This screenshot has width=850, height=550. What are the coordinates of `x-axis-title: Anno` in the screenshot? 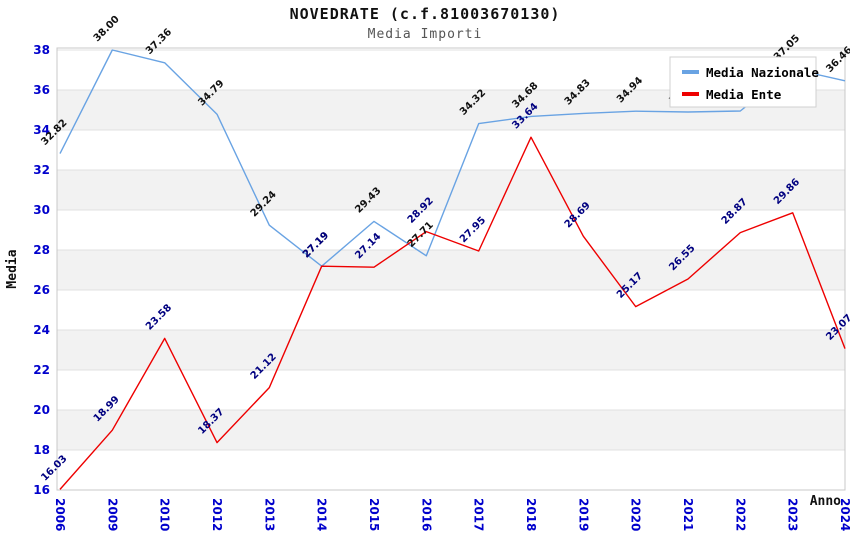 It's located at (825, 501).